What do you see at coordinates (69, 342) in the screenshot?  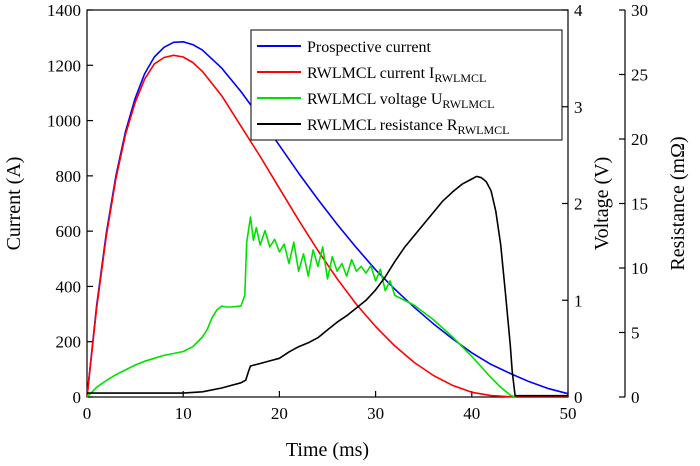 I see `current-tick-label: 200` at bounding box center [69, 342].